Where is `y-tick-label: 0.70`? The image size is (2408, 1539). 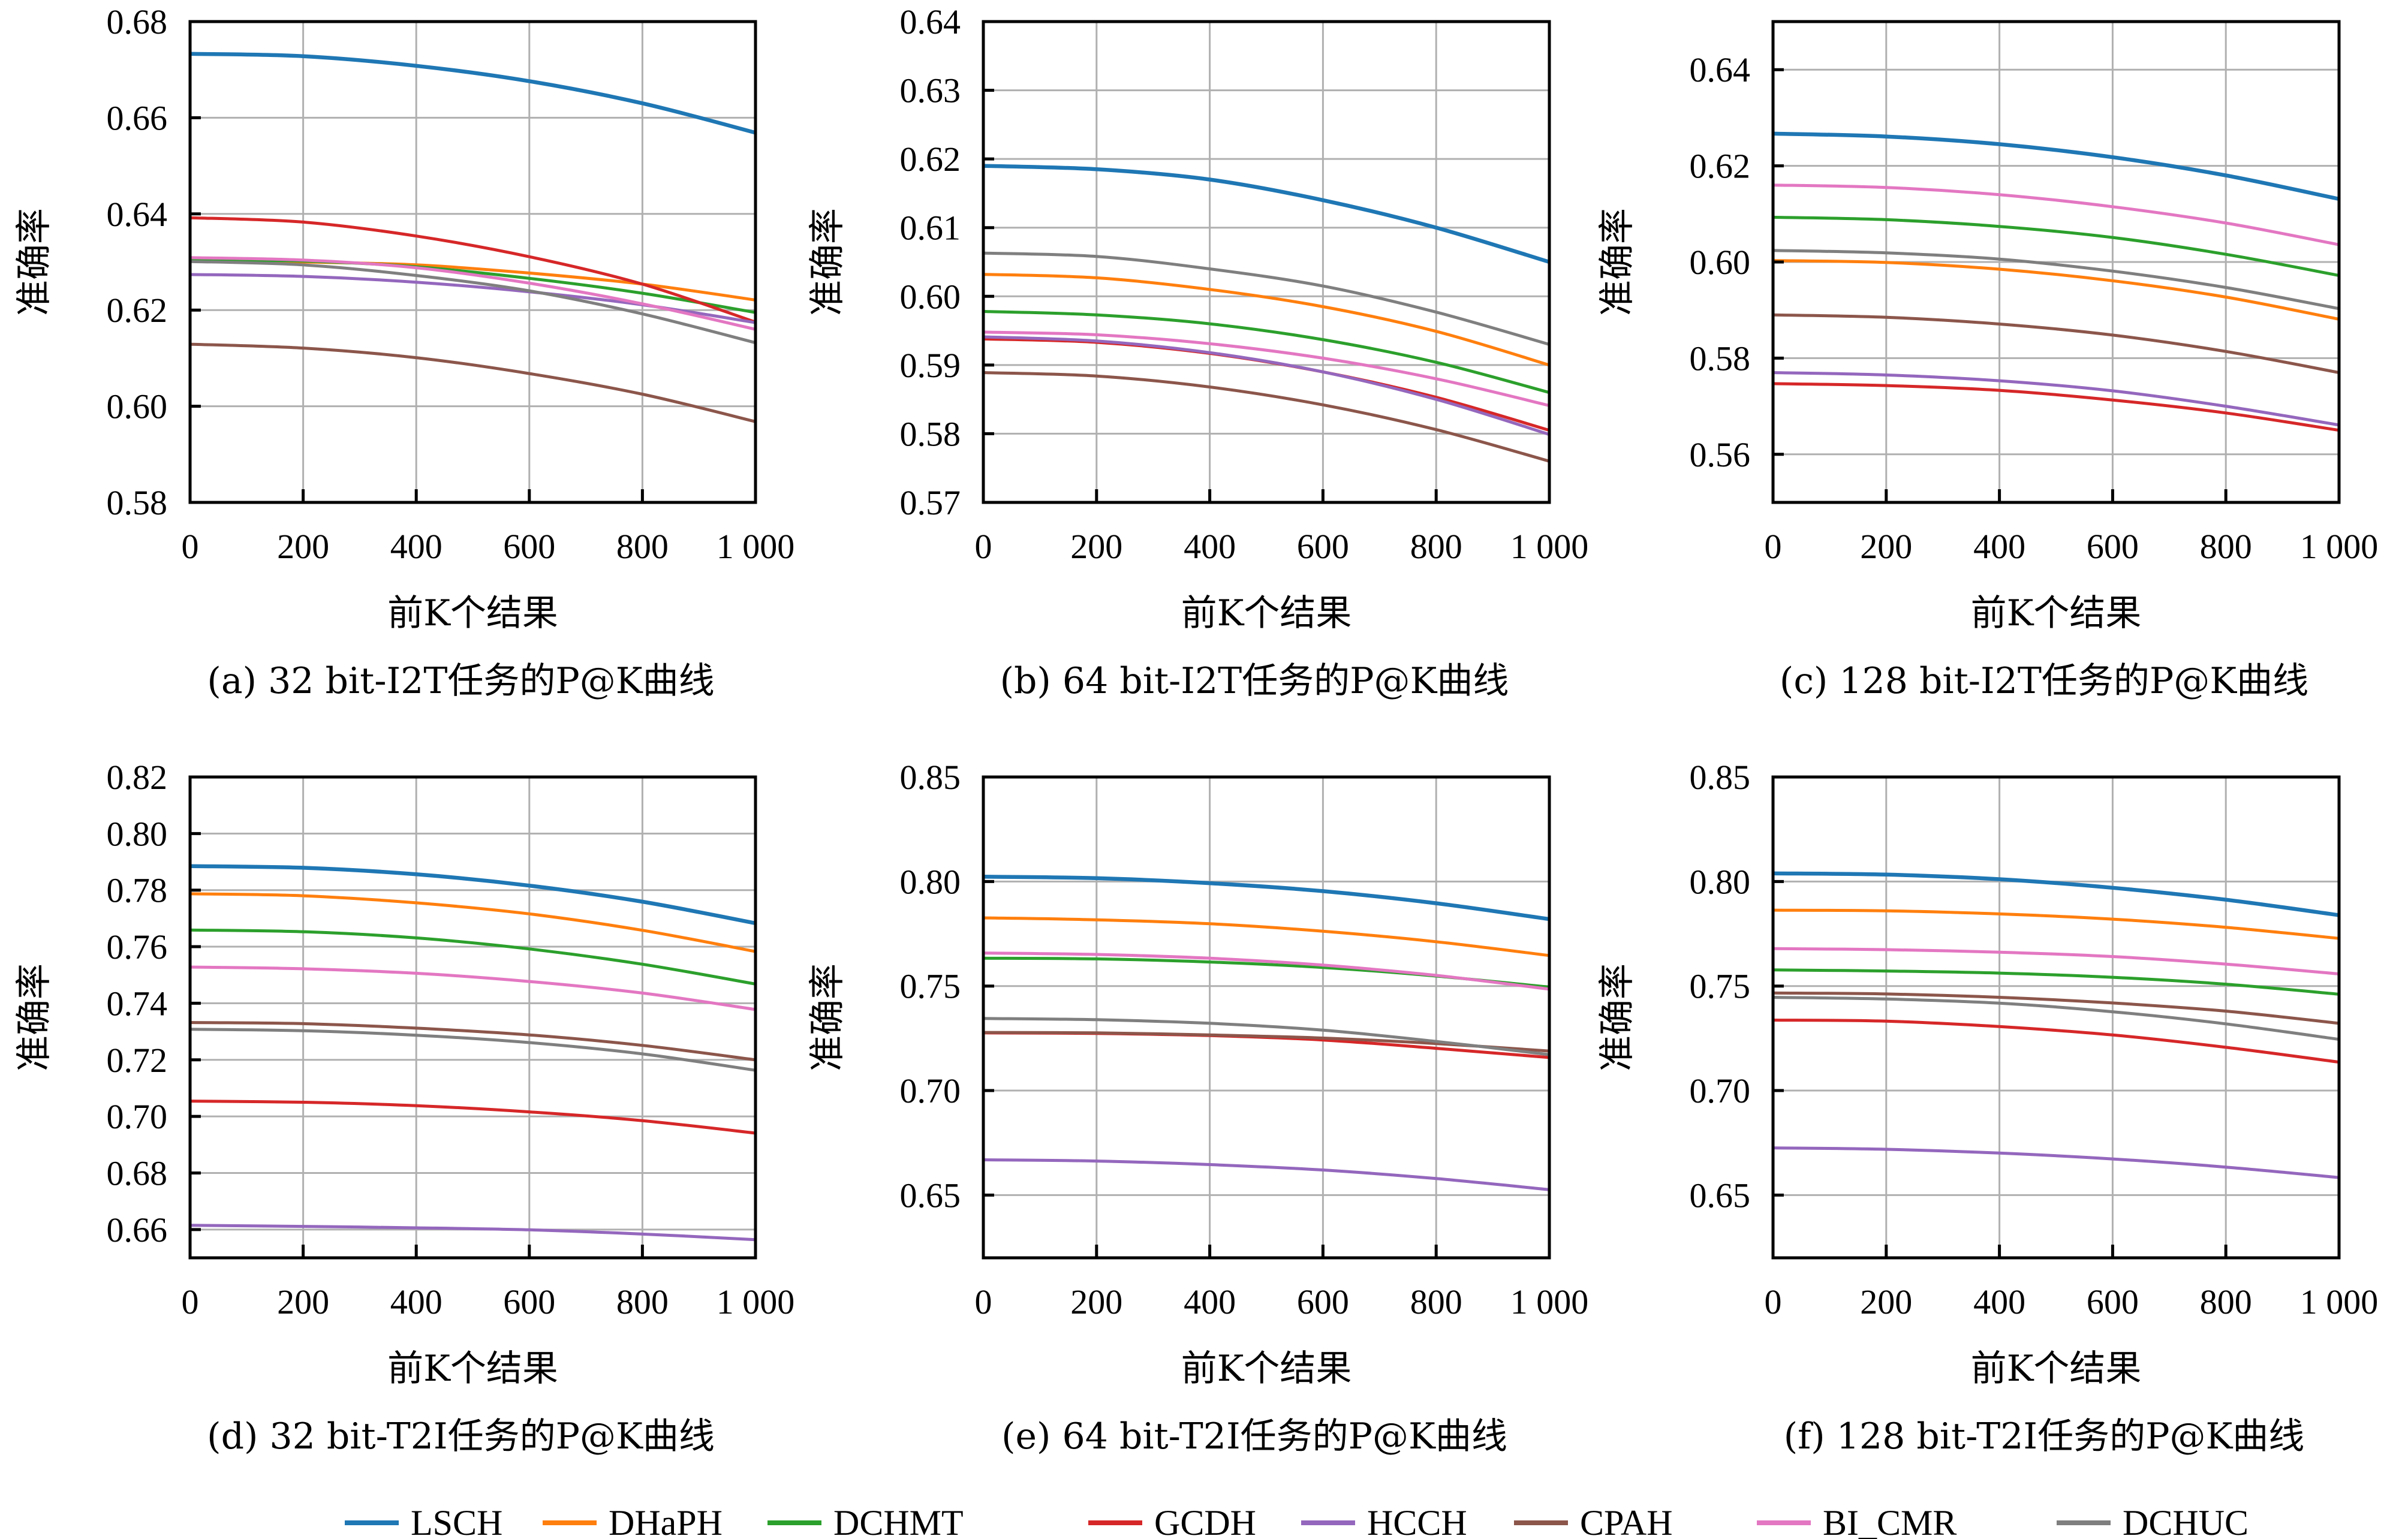 y-tick-label: 0.70 is located at coordinates (1720, 1090).